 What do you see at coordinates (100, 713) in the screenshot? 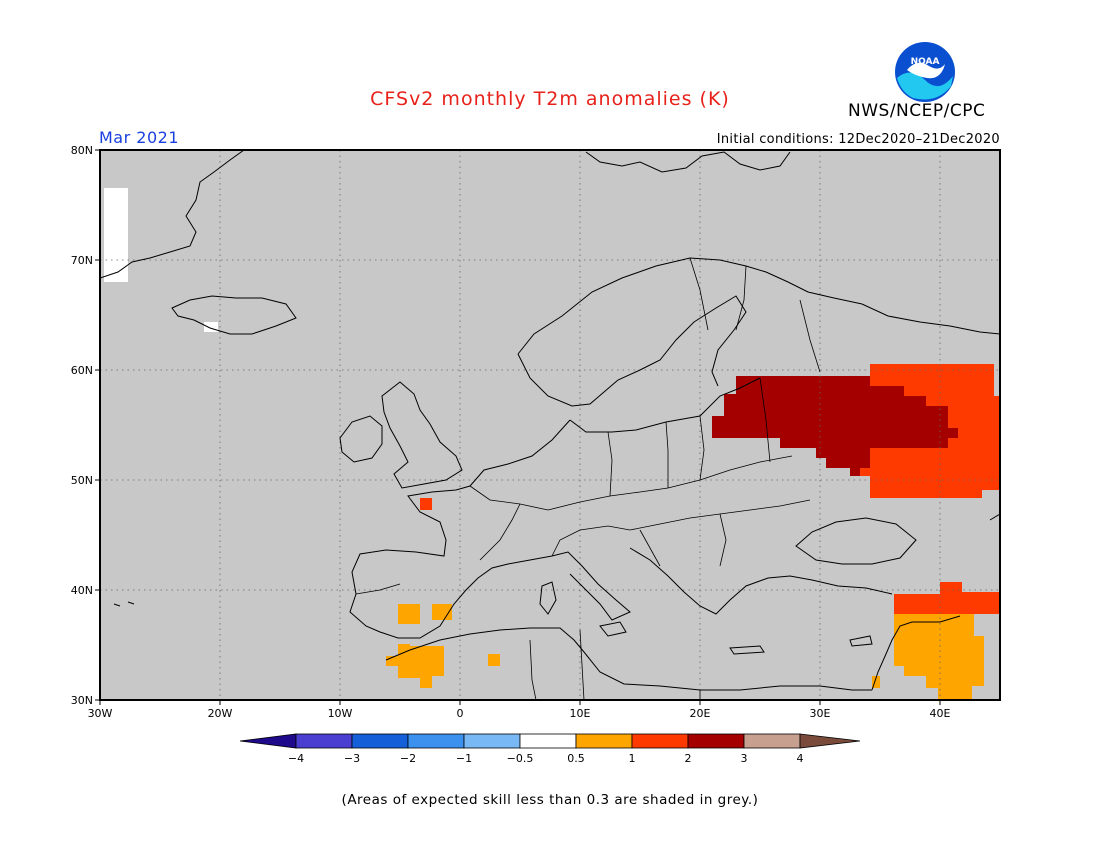
I see `lon-label: 30W` at bounding box center [100, 713].